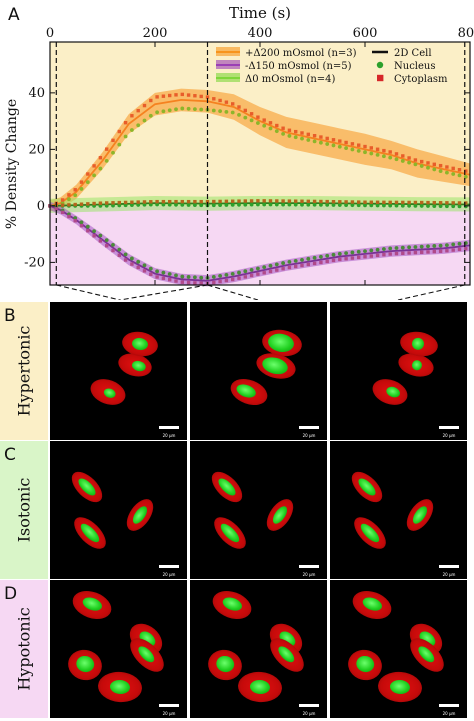  I want to click on y-tick-label: 40, so click(36, 93).